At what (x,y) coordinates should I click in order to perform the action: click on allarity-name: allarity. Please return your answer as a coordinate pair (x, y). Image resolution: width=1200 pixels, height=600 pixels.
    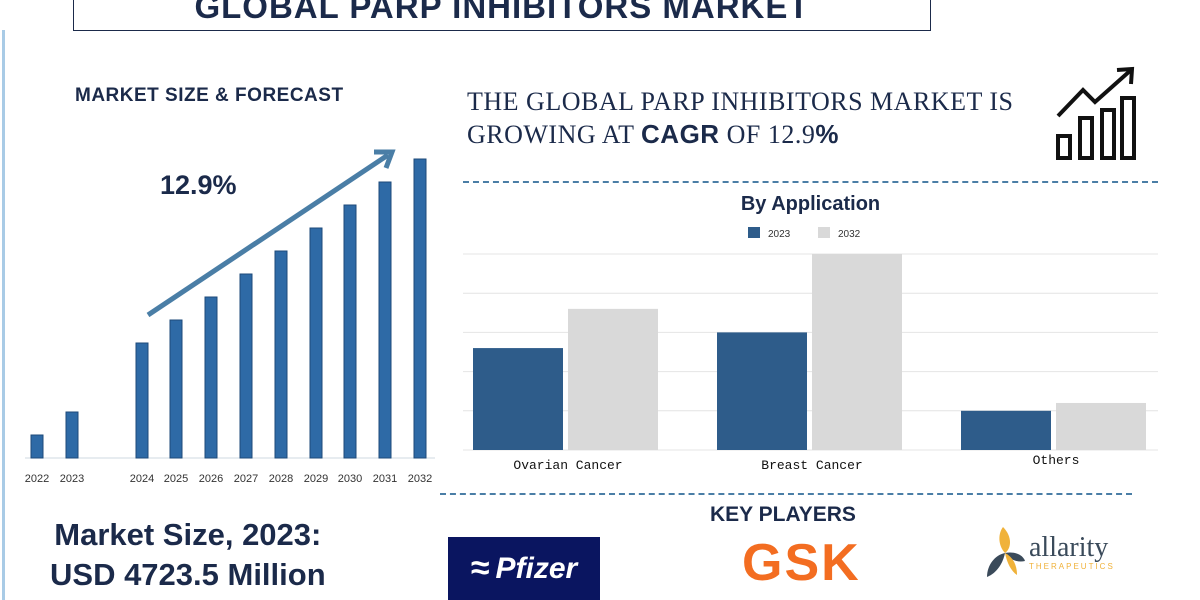
    Looking at the image, I should click on (1069, 547).